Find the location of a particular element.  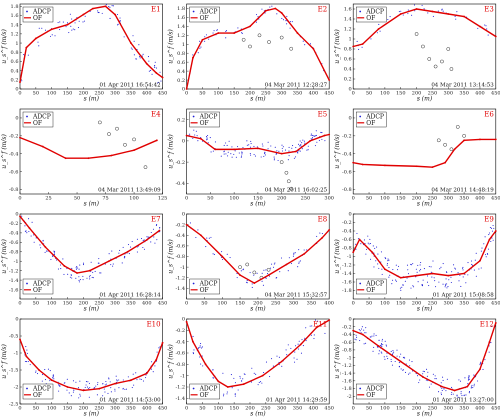

y-tick-label: -1.8 is located at coordinates (347, 389).